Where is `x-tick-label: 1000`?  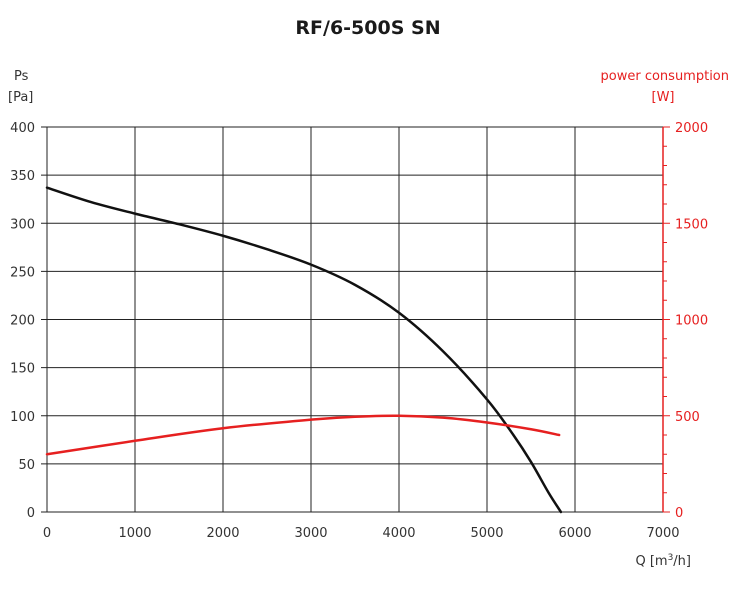 x-tick-label: 1000 is located at coordinates (134, 533).